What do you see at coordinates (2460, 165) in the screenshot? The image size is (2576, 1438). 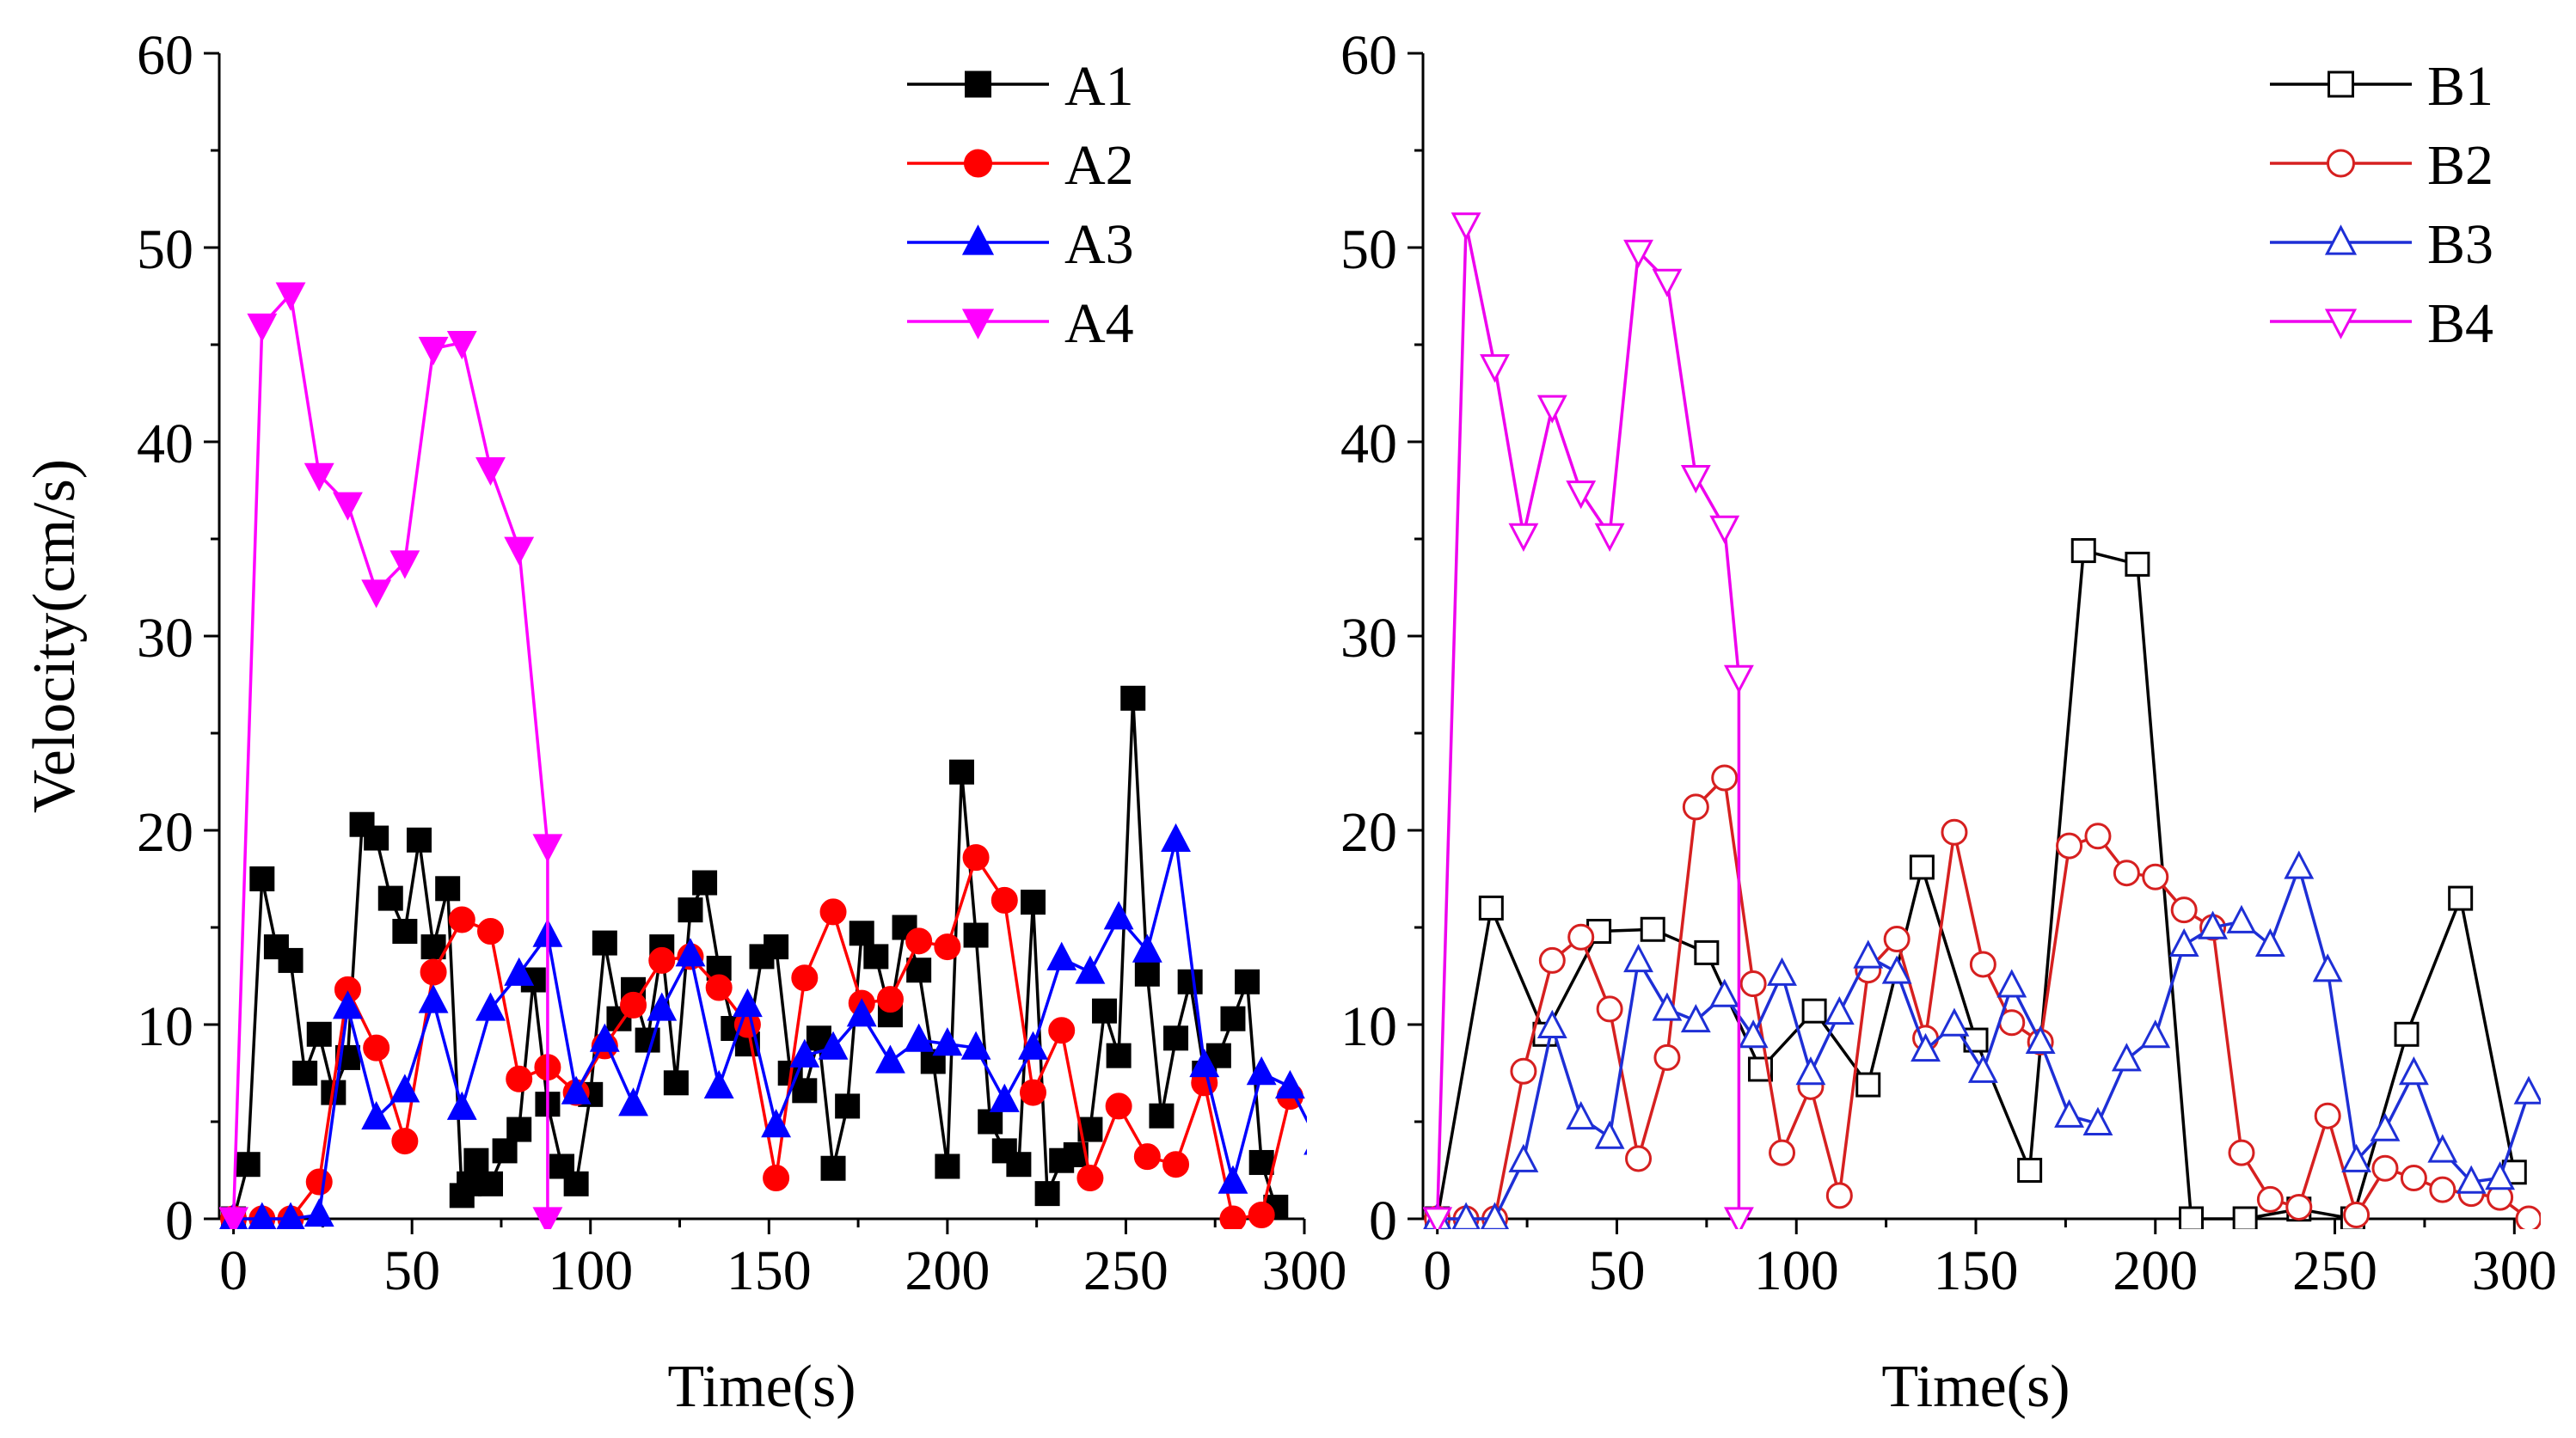 I see `legend-label-b2: B2` at bounding box center [2460, 165].